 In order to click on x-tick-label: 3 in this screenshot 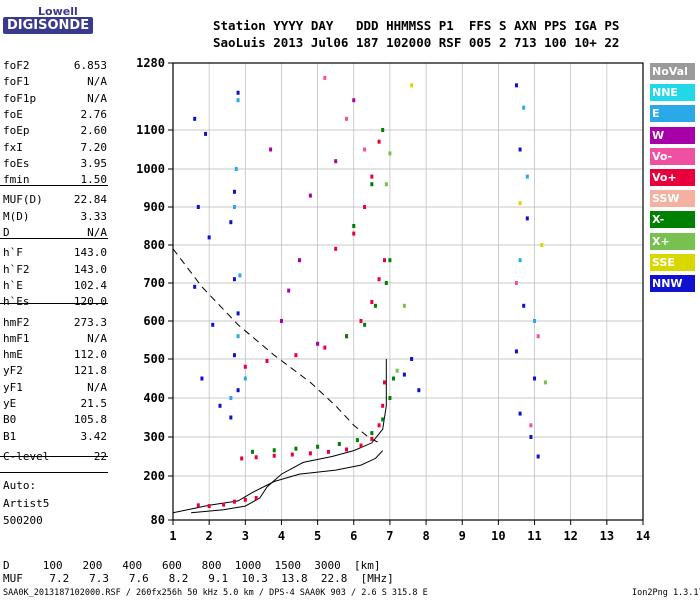, I will do `click(245, 536)`.